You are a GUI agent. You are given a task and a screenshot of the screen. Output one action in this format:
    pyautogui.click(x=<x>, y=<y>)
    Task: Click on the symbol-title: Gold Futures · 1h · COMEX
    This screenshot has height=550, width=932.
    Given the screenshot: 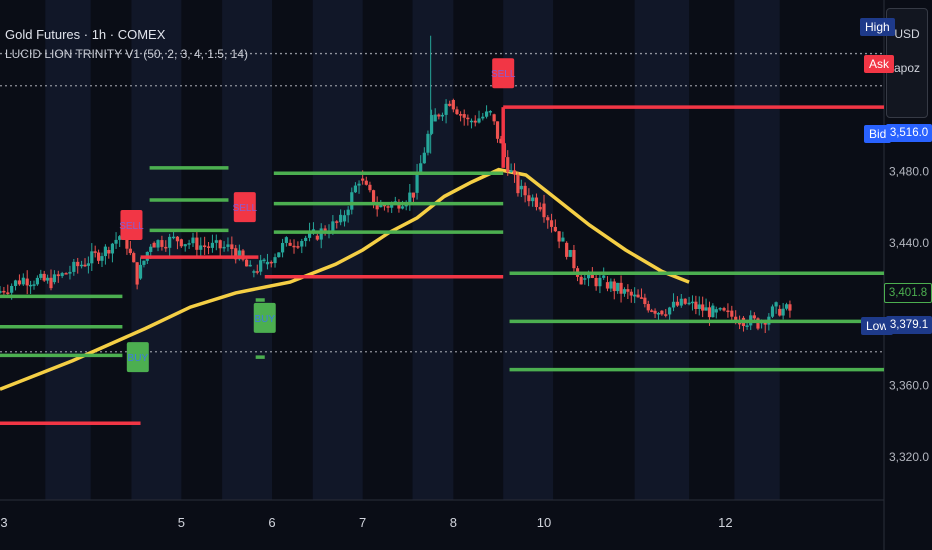 What is the action you would take?
    pyautogui.click(x=85, y=34)
    